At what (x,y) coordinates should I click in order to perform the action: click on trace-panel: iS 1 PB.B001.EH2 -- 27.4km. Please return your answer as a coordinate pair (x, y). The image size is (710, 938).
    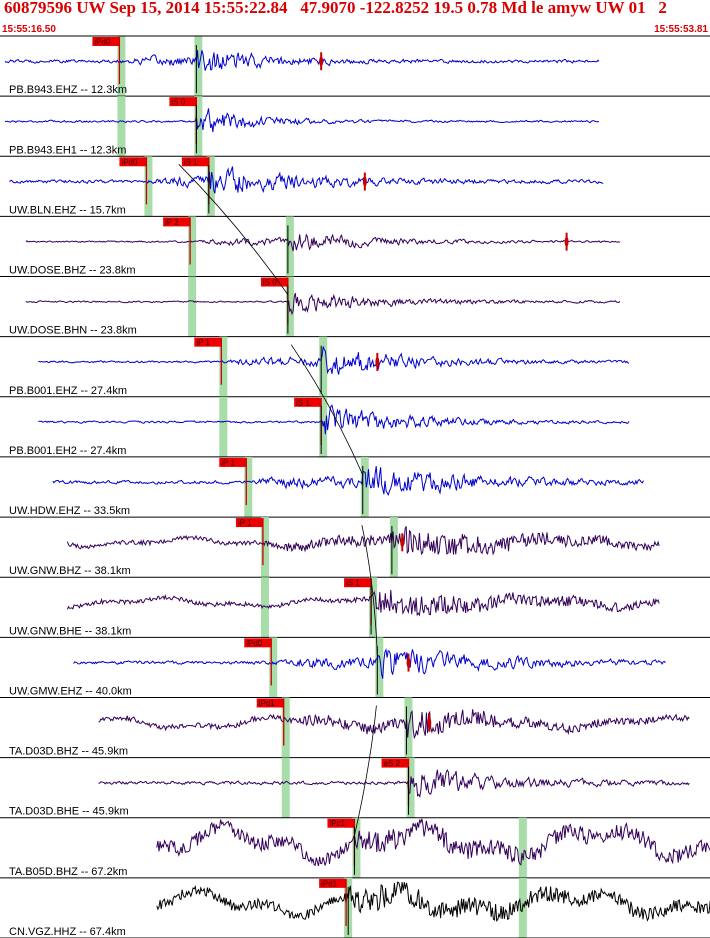
    Looking at the image, I should click on (355, 427).